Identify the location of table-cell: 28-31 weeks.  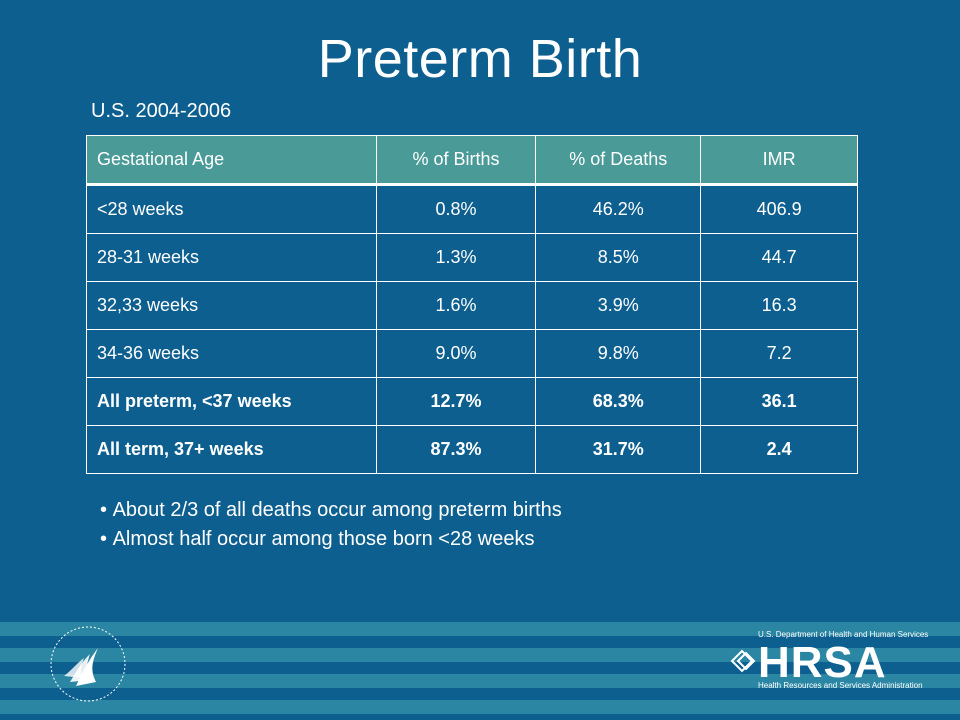
(231, 257).